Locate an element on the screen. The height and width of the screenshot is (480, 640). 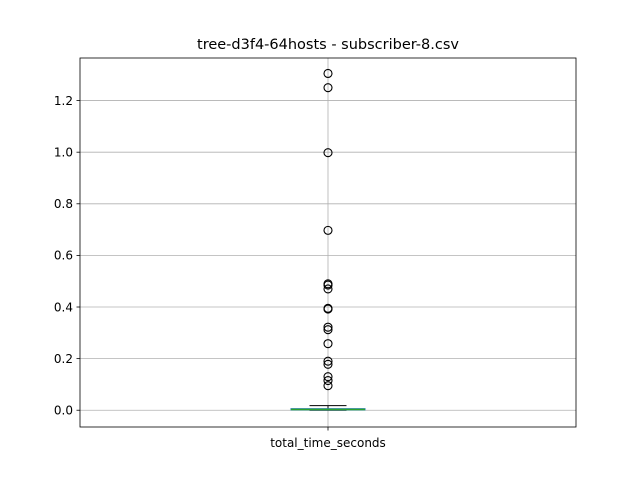
chart-title: tree-d3f4-64hosts - subscriber-8.csv is located at coordinates (328, 45).